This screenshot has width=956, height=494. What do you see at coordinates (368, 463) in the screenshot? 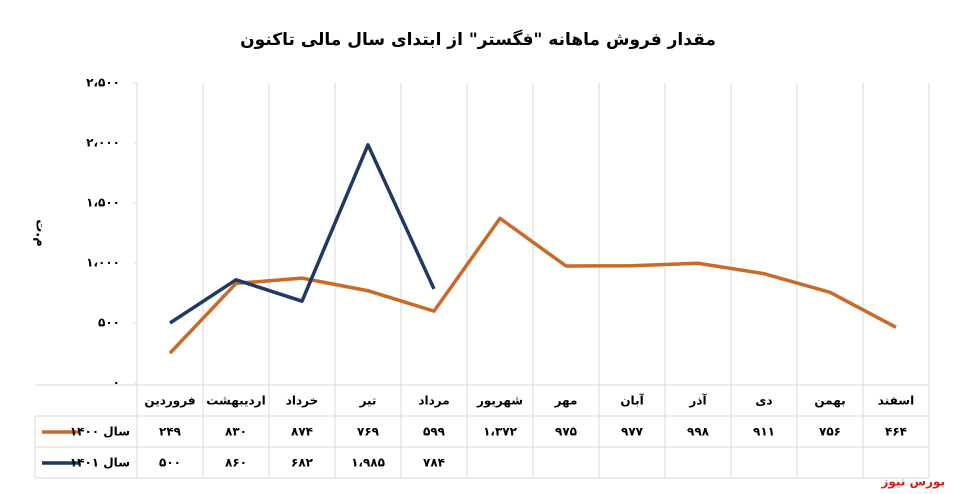
I see `table-value: ۱،۹۸۵` at bounding box center [368, 463].